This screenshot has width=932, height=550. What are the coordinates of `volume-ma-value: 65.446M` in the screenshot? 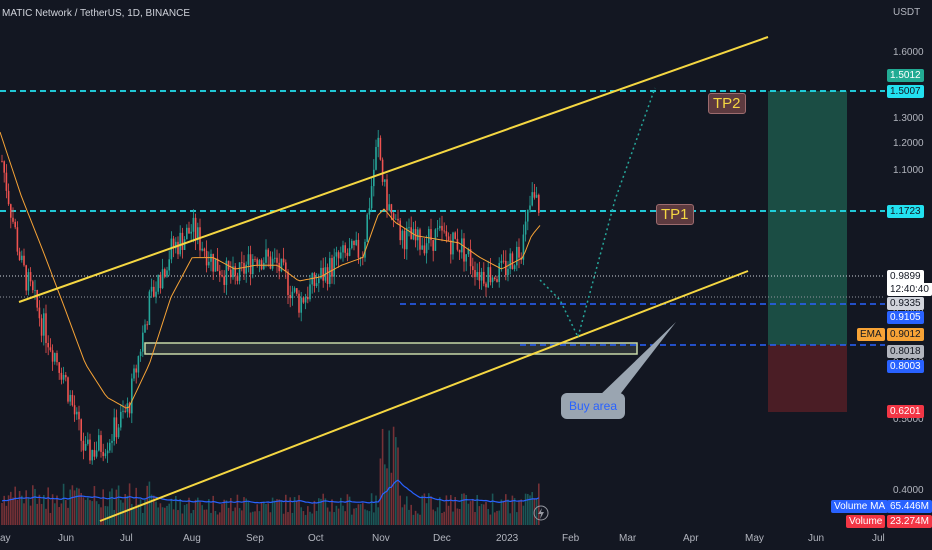 It's located at (909, 506).